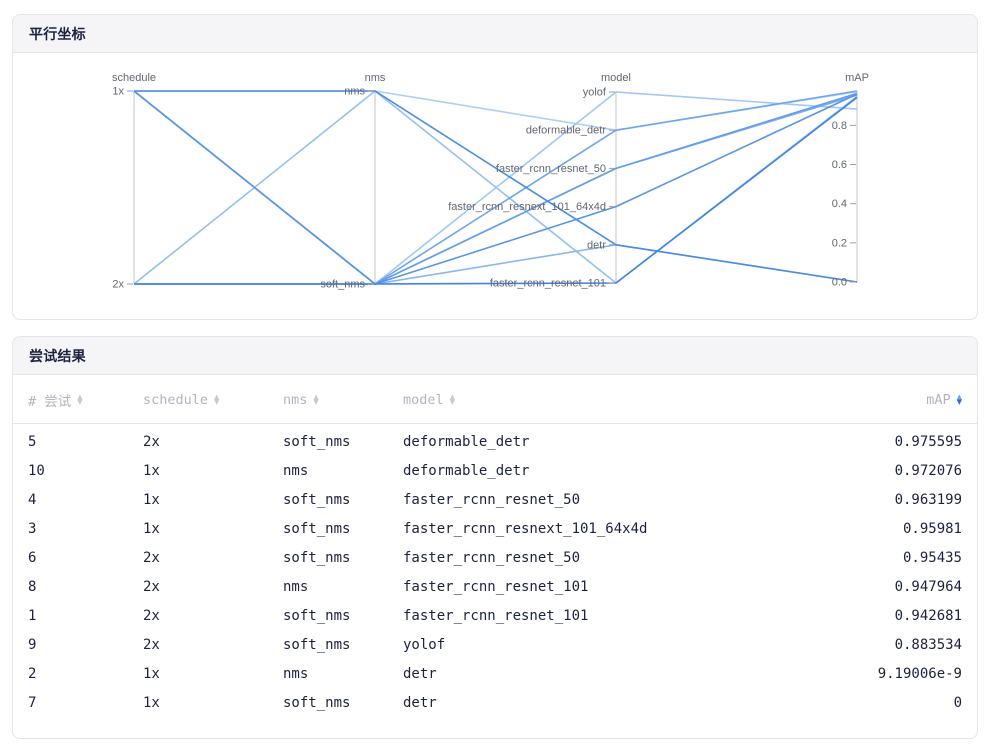  I want to click on trials-card-title: 尝试结果, so click(57, 356).